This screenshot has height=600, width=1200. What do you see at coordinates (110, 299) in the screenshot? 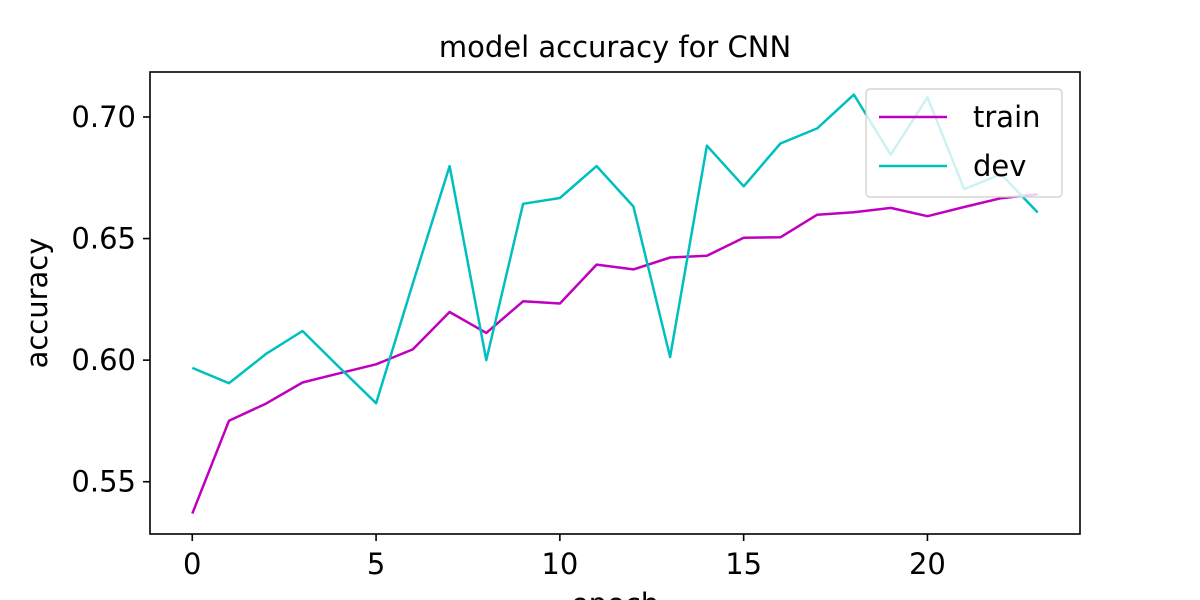
I see `y-axis-ticks: 0.55 0.60 0.65 0.70` at bounding box center [110, 299].